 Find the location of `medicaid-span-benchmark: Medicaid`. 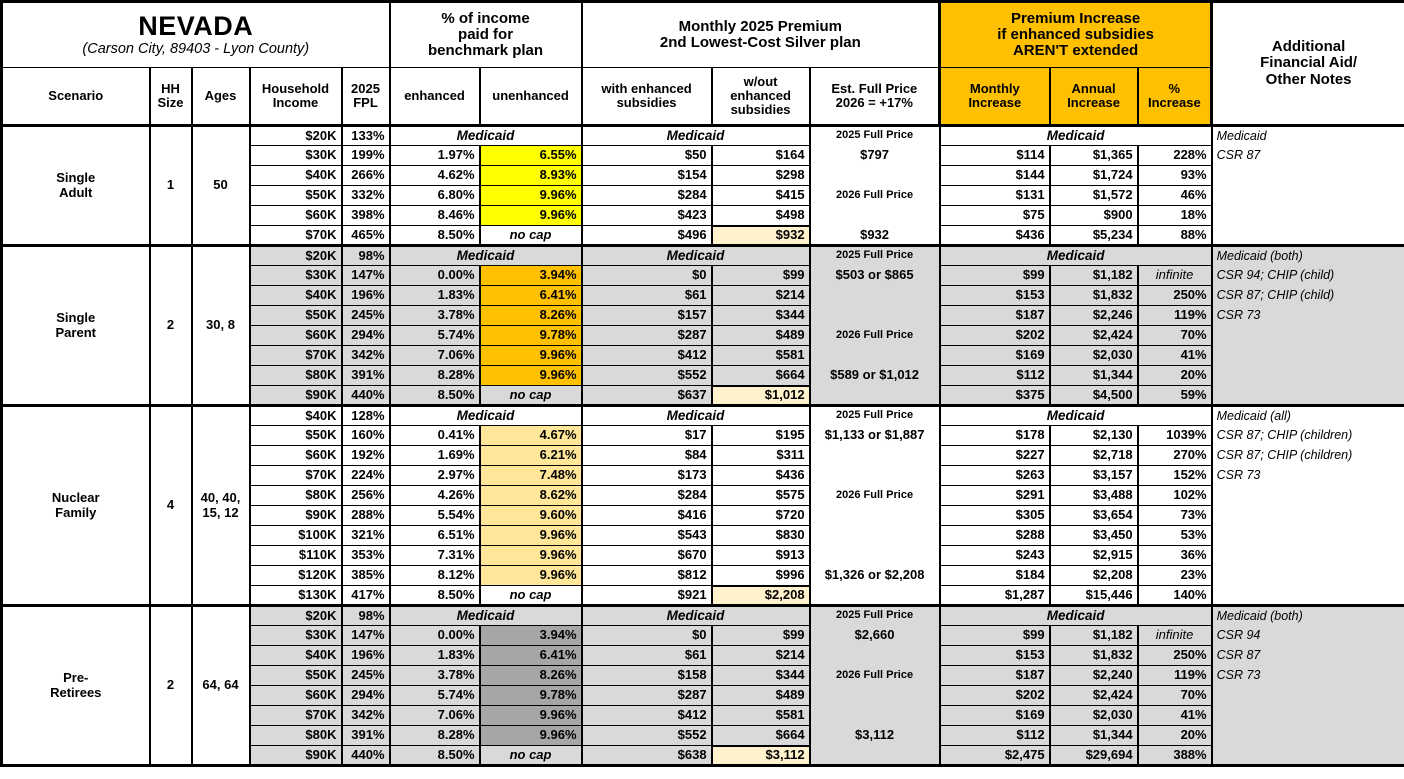

medicaid-span-benchmark: Medicaid is located at coordinates (485, 255).